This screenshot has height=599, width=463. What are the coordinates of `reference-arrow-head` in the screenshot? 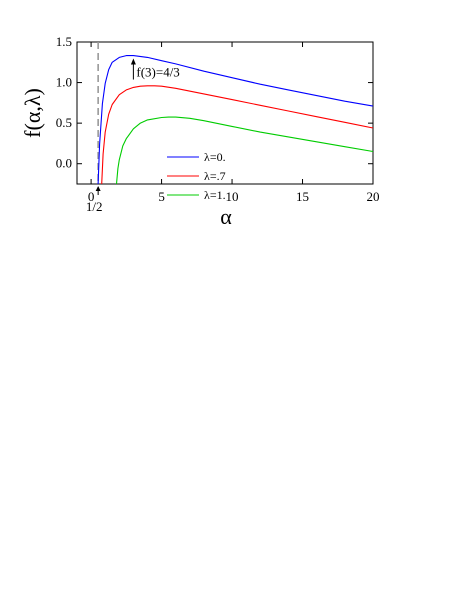 It's located at (98, 188).